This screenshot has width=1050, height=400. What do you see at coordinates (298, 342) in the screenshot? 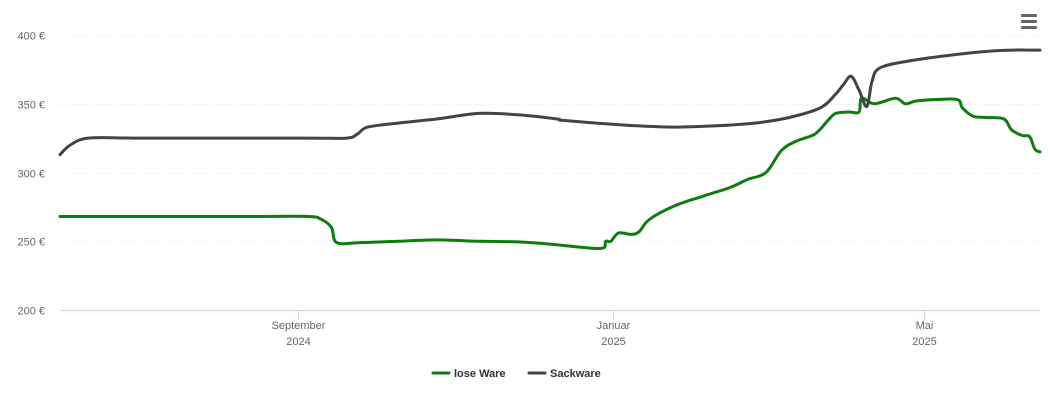
I see `x-tick-year: 2024` at bounding box center [298, 342].